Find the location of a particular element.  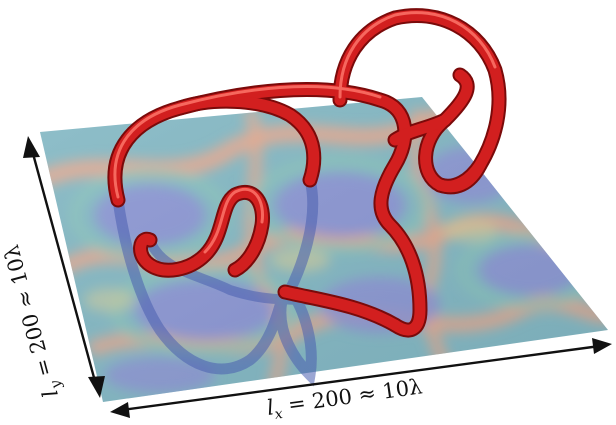

svg-text: ly = 200 ≈ 10λ is located at coordinates (33, 320).